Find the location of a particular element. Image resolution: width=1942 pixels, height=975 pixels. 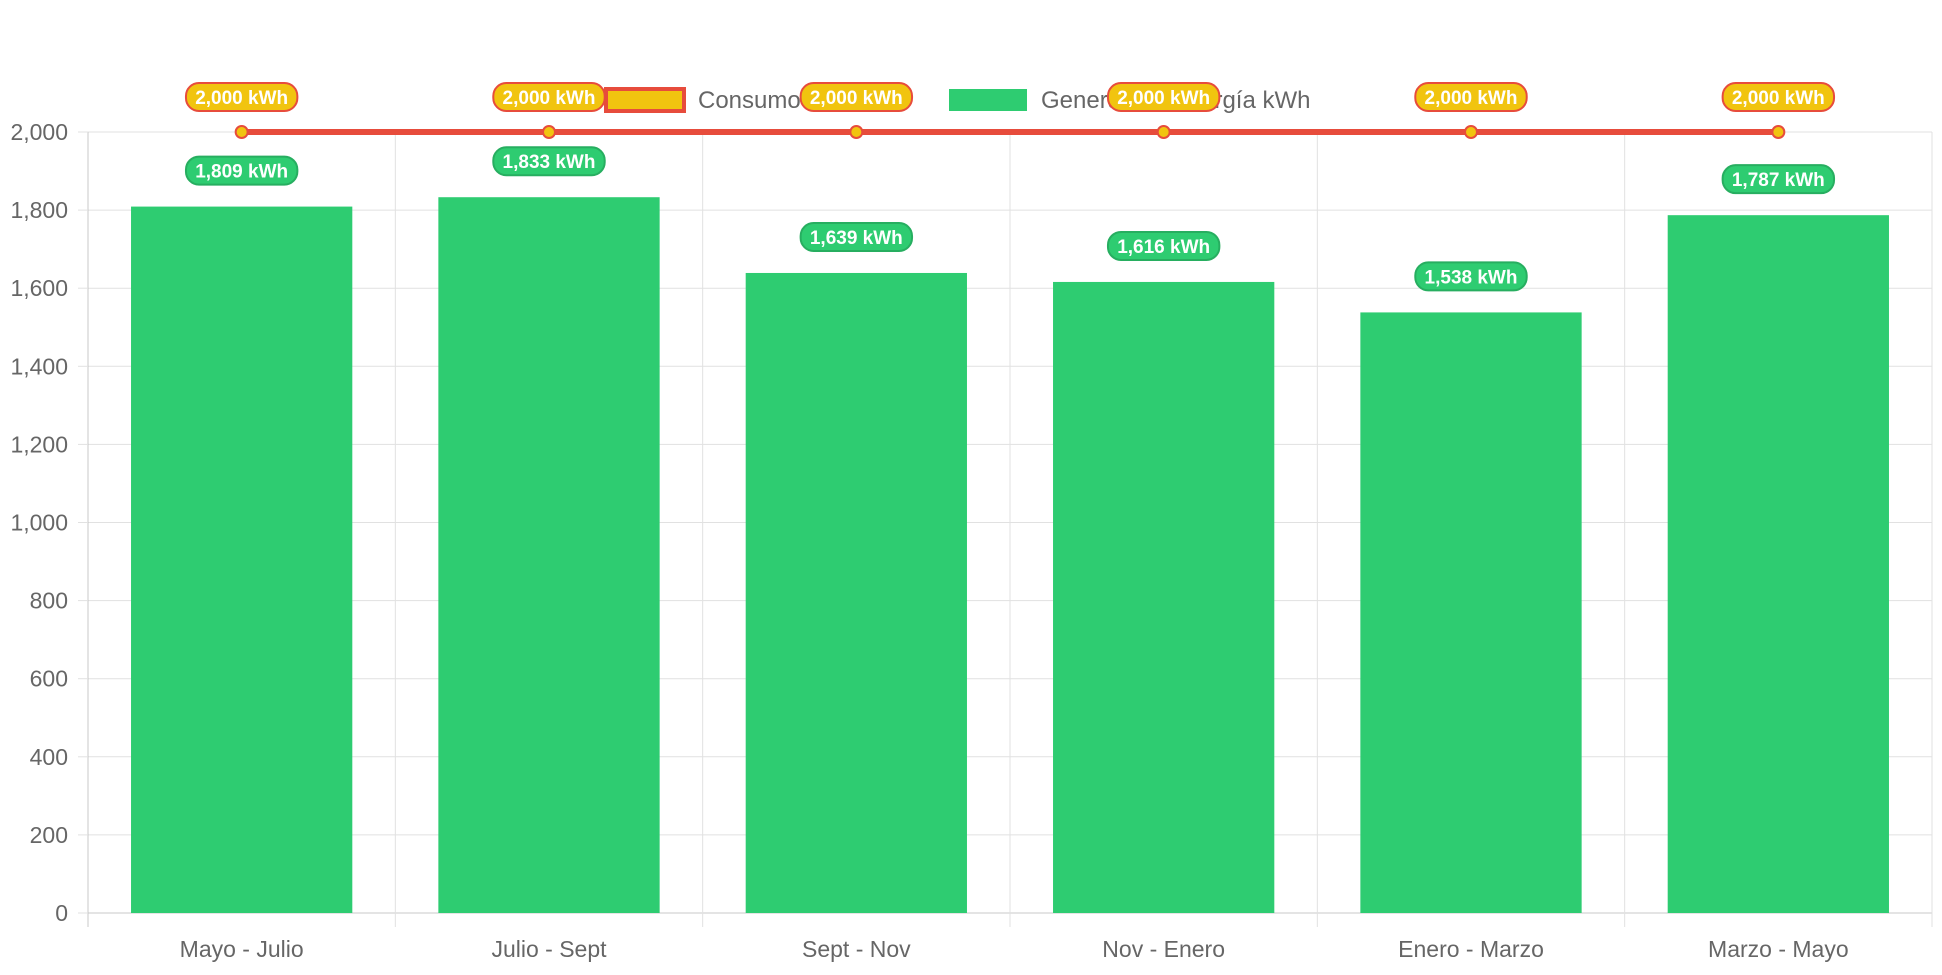

x-tick-label: Enero - Marzo is located at coordinates (1471, 949).